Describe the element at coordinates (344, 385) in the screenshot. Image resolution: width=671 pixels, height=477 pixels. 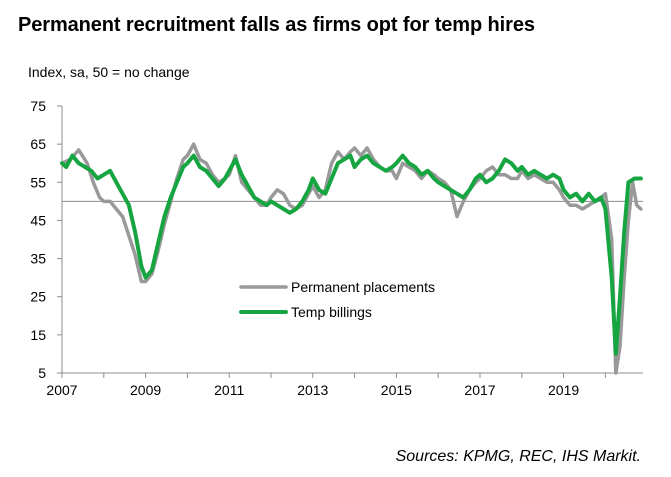
I see `x-axis: 2007 2009 2011 2013 2015 2017 2019` at that location.